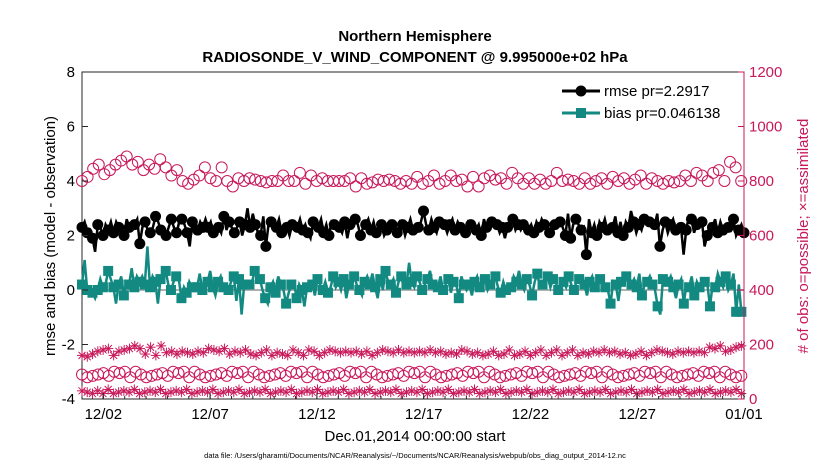 The width and height of the screenshot is (830, 470). Describe the element at coordinates (412, 281) in the screenshot. I see `bias-layer` at that location.